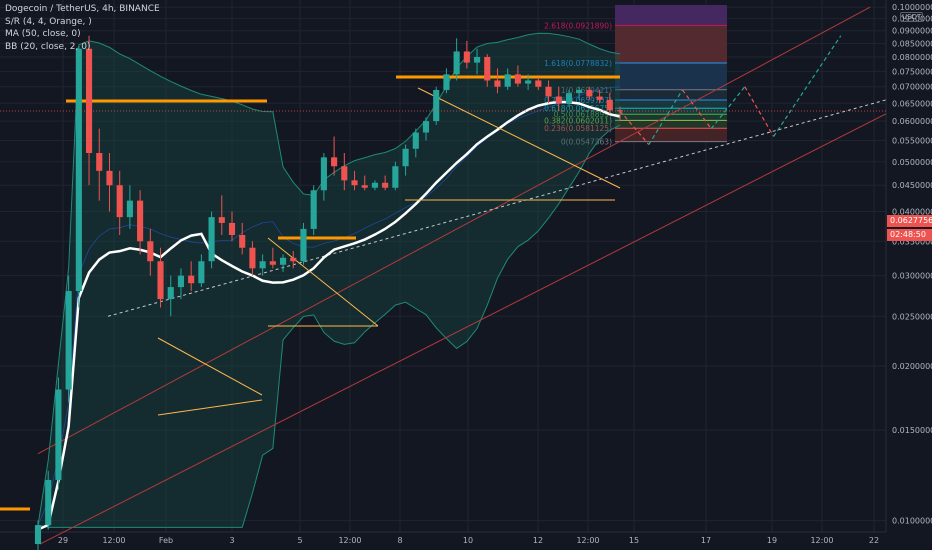  What do you see at coordinates (912, 430) in the screenshot?
I see `y-tick-label-1: 0.0150000` at bounding box center [912, 430].